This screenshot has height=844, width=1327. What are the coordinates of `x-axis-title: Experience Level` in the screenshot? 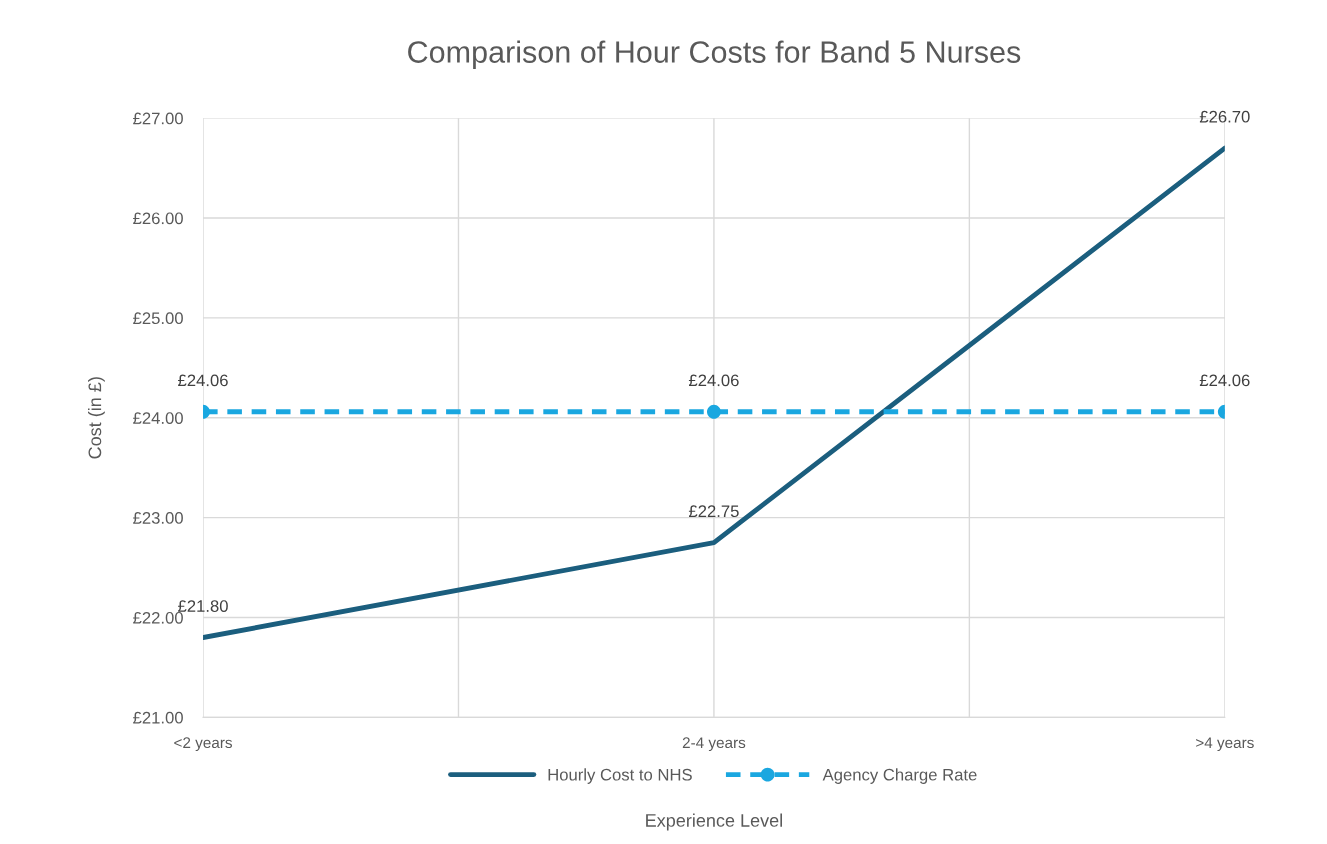 It's located at (714, 822).